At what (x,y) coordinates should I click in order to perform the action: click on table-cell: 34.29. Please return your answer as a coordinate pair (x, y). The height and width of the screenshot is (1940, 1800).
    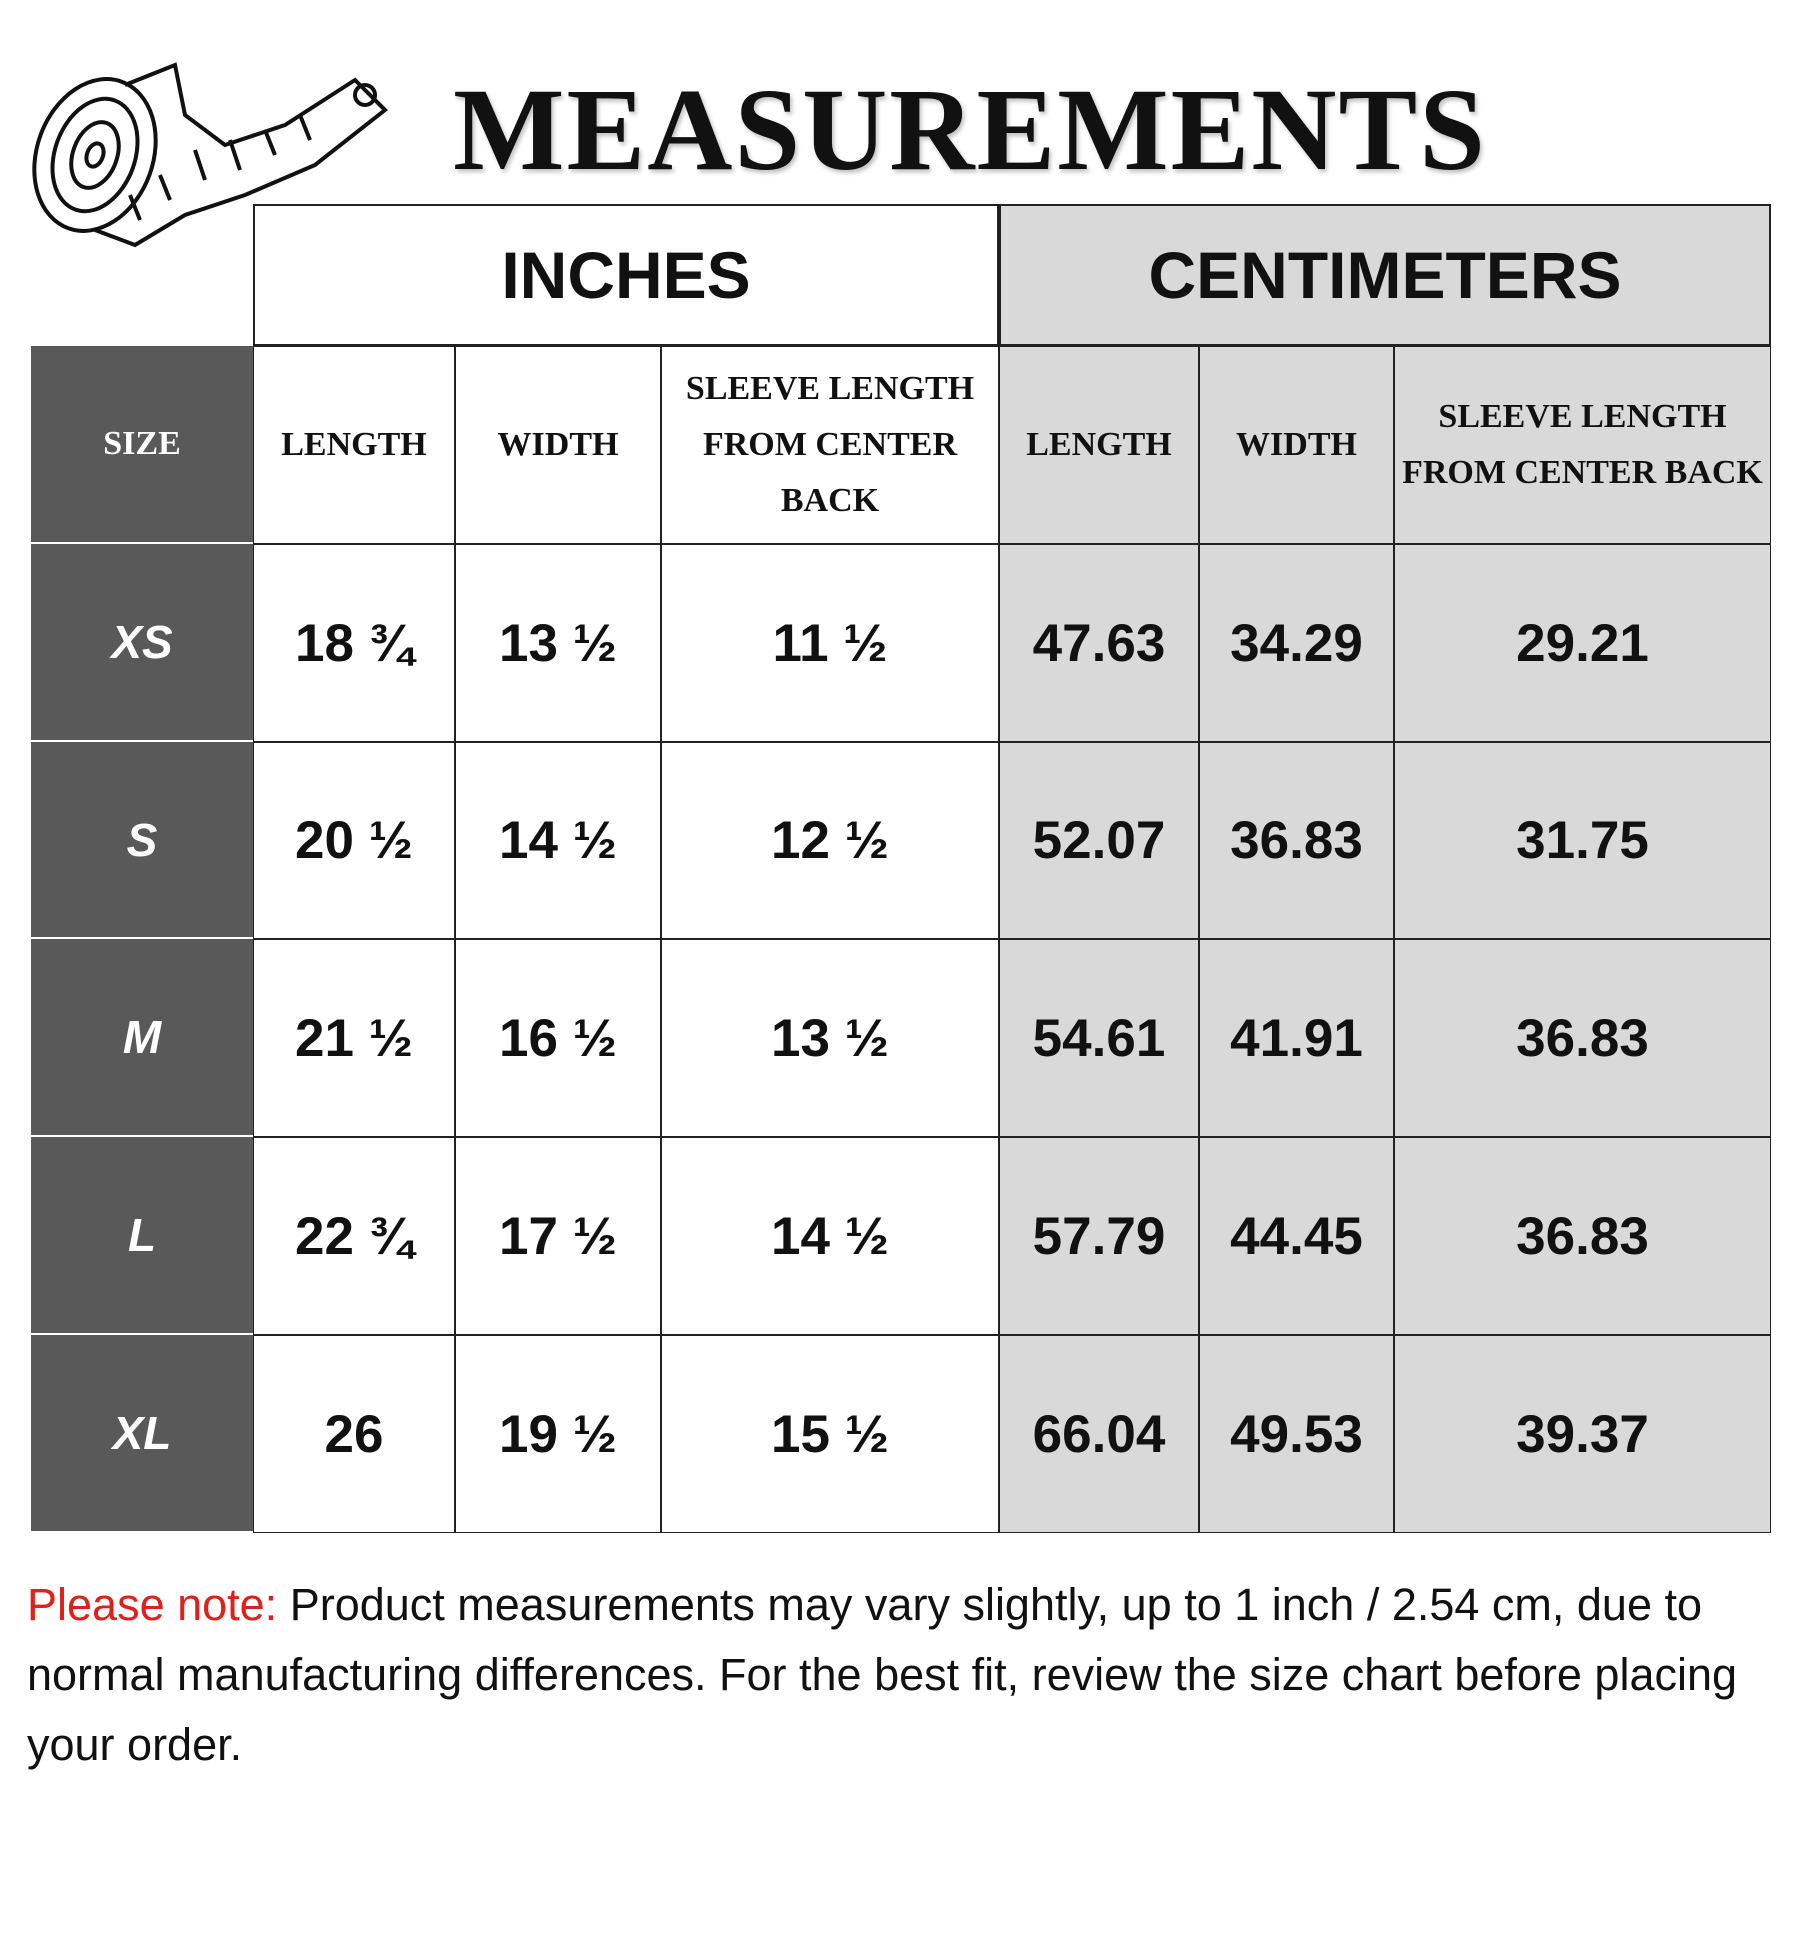
    Looking at the image, I should click on (1296, 643).